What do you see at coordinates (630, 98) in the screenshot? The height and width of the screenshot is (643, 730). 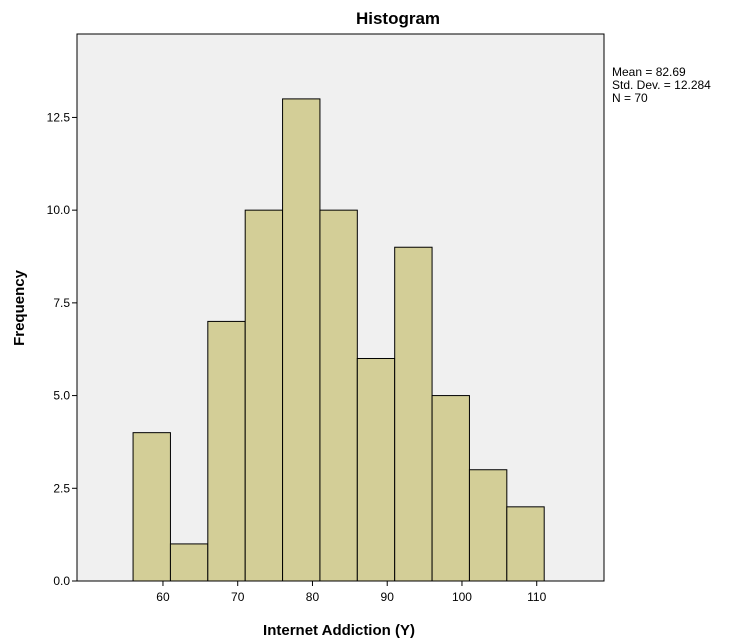 I see `stats-n: N = 70` at bounding box center [630, 98].